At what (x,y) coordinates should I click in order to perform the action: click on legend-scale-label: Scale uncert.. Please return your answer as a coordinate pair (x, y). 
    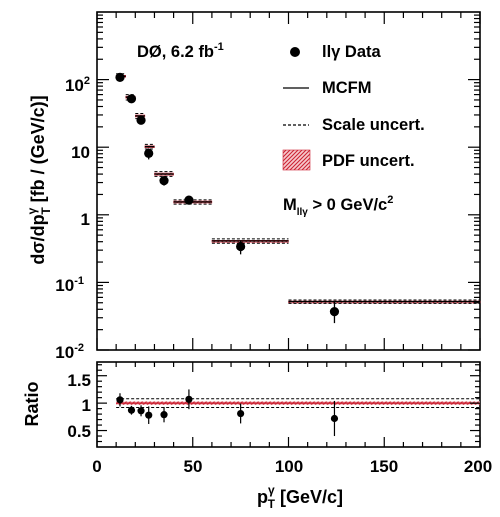
    Looking at the image, I should click on (373, 125).